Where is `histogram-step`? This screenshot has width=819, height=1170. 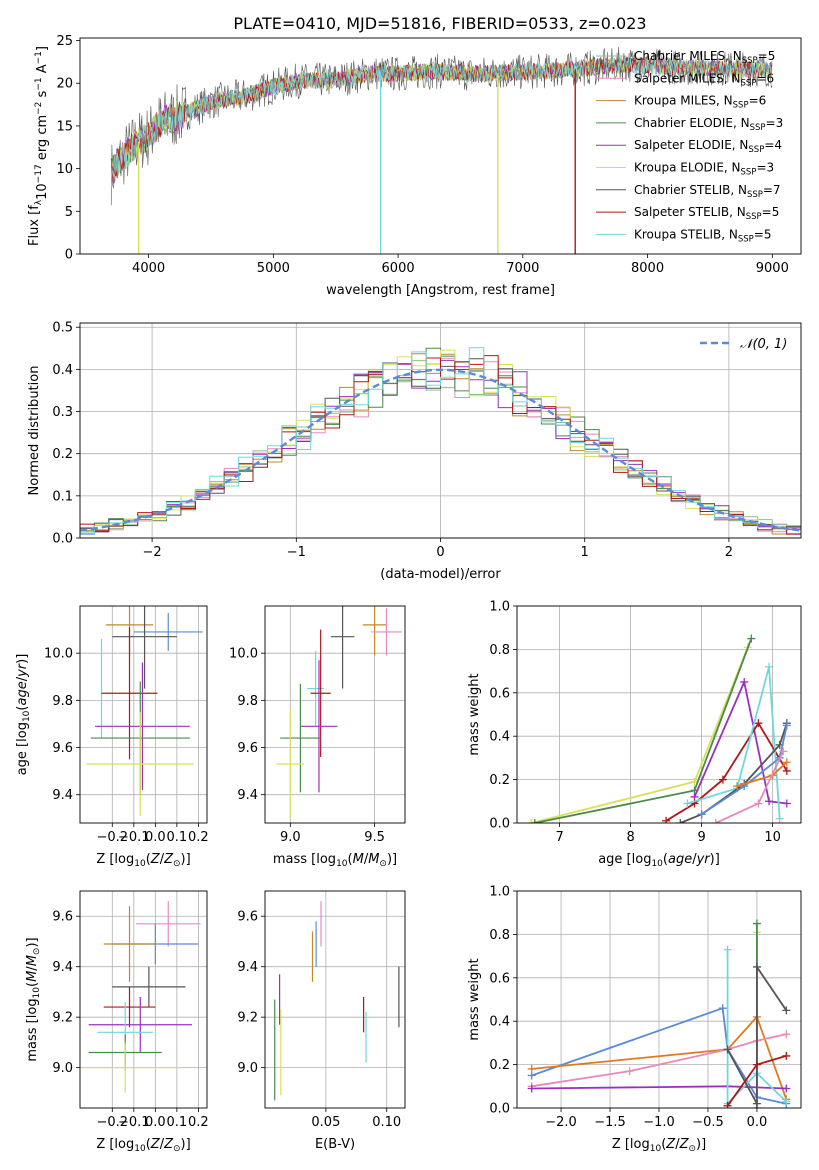 histogram-step is located at coordinates (440, 442).